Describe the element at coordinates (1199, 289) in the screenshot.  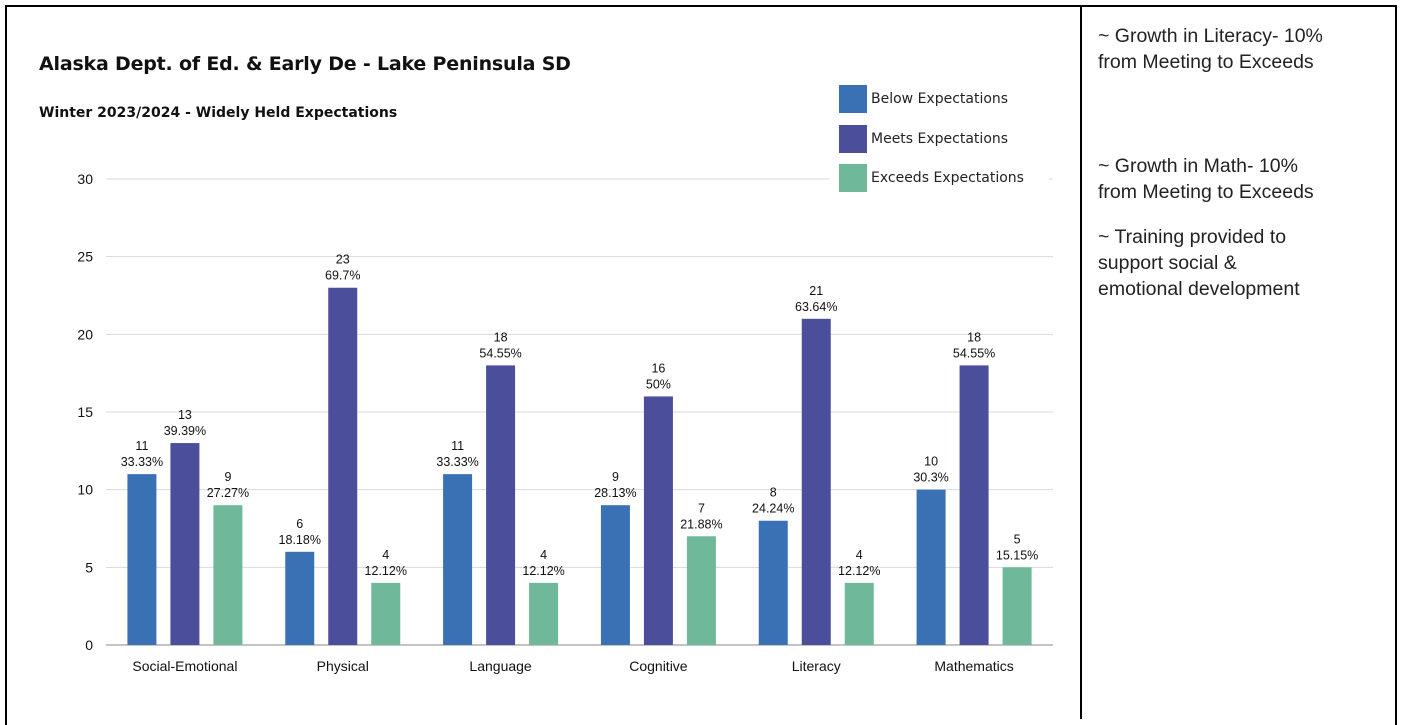
I see `note-training-line-3: emotional development` at that location.